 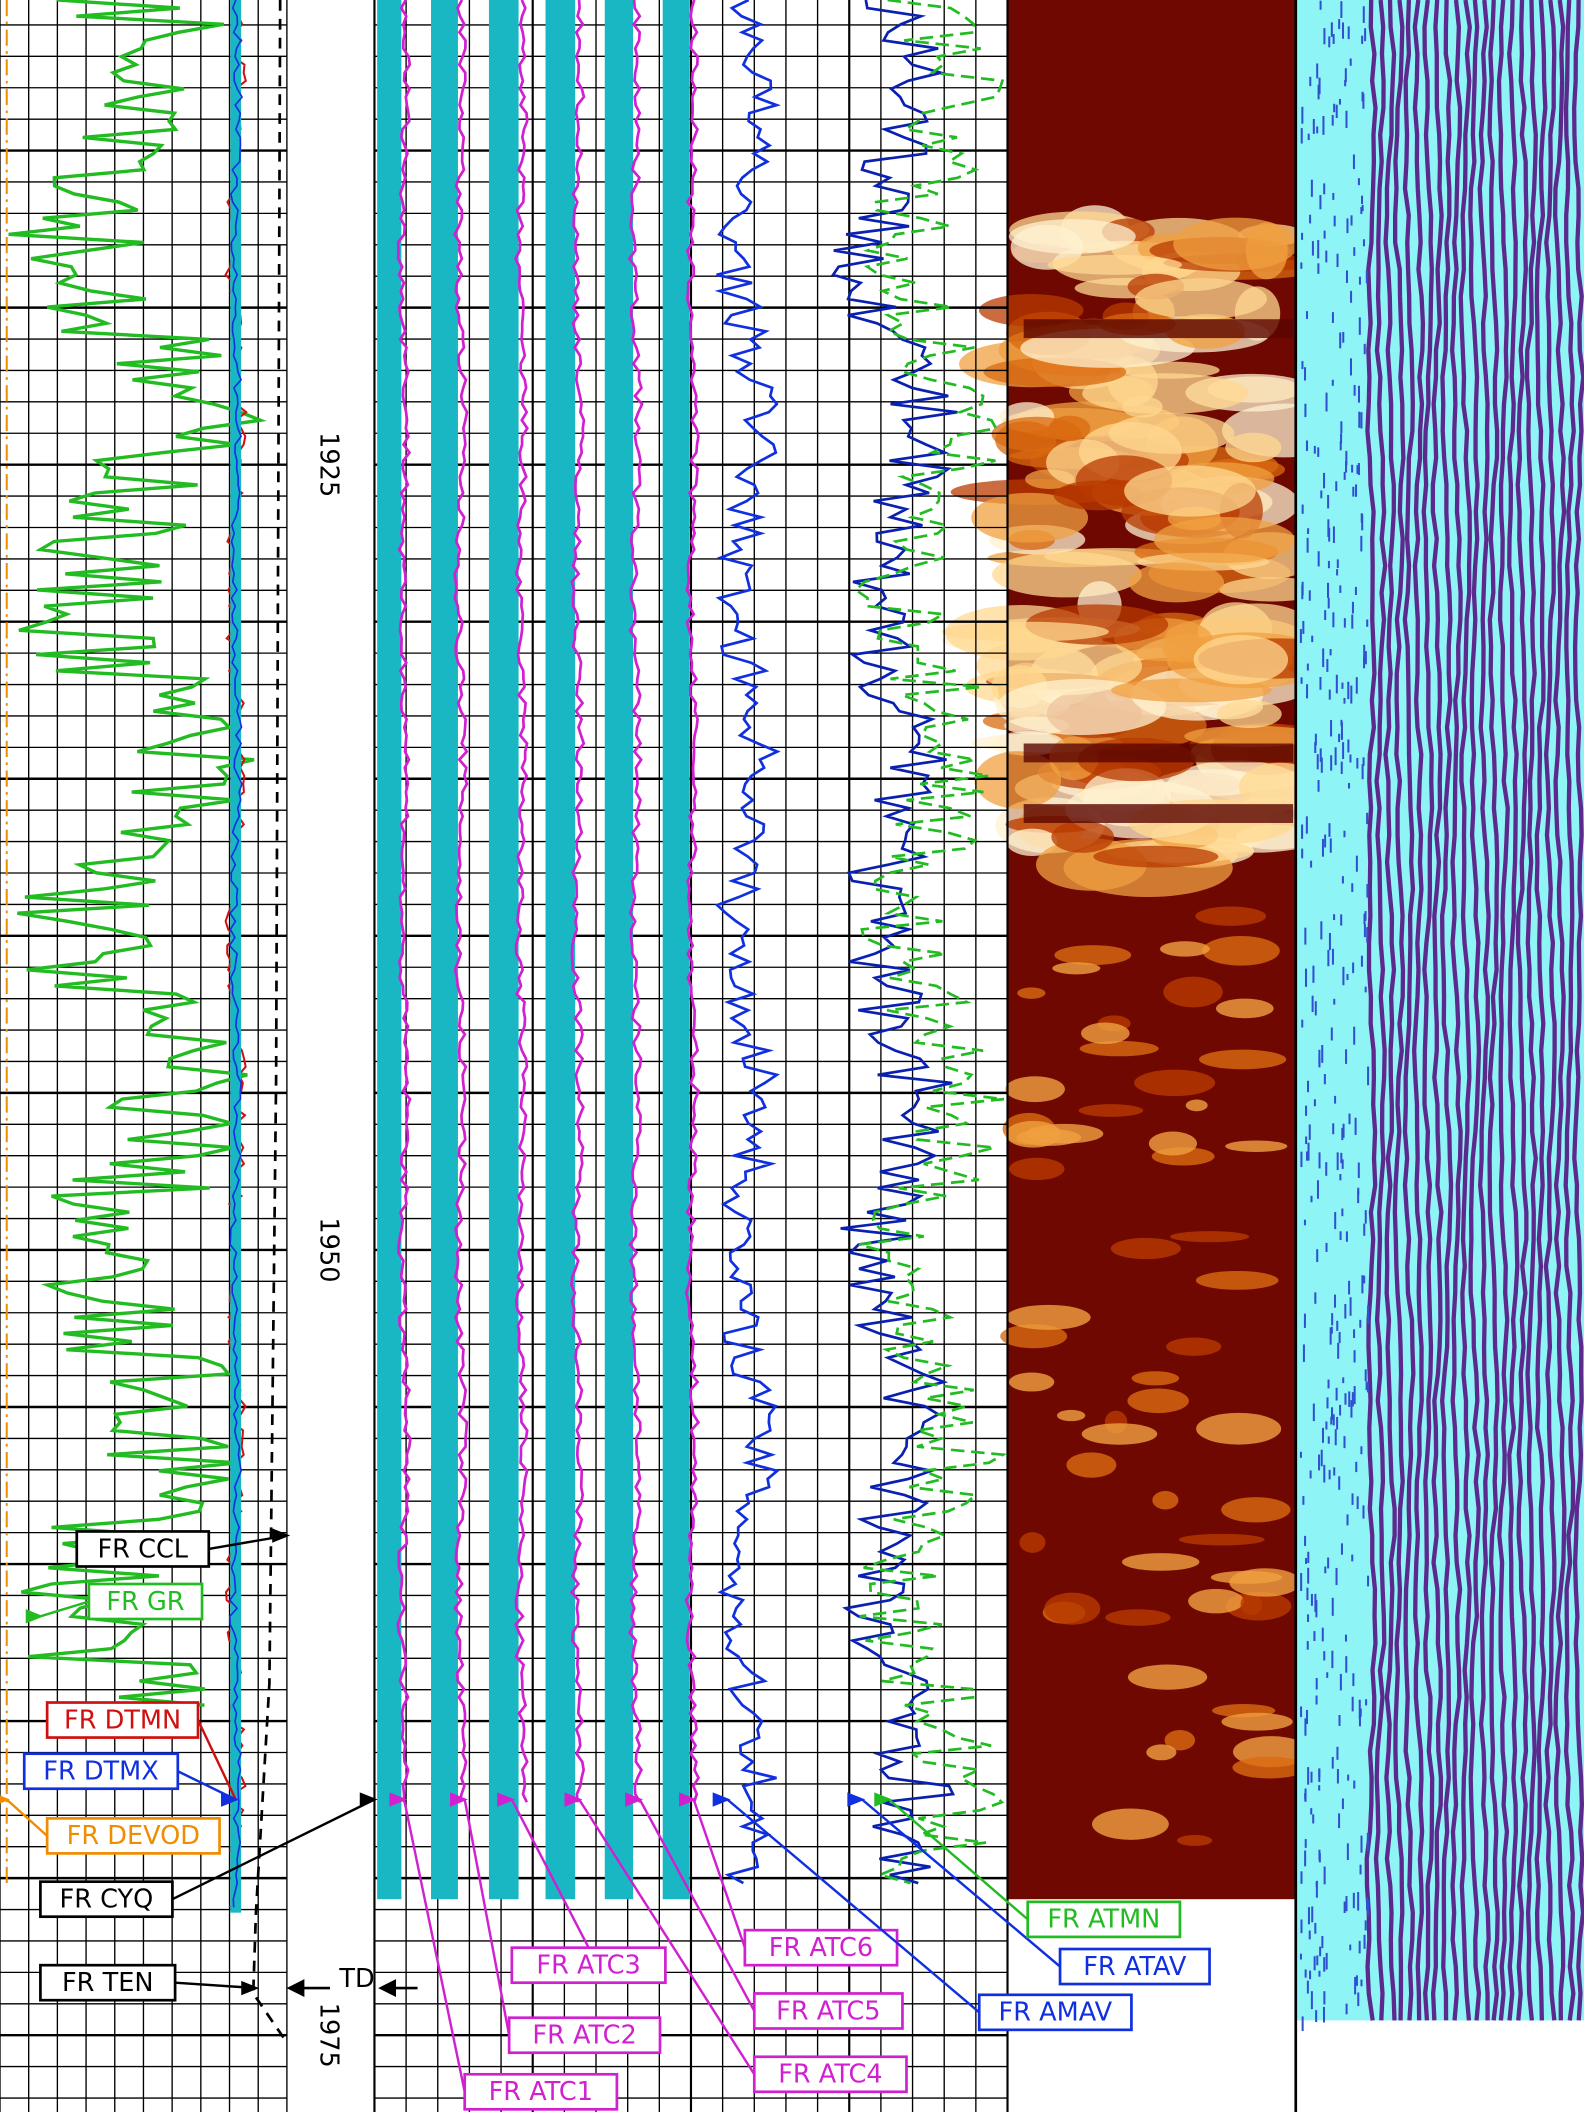 I want to click on depth-label: 1950, so click(x=328, y=1249).